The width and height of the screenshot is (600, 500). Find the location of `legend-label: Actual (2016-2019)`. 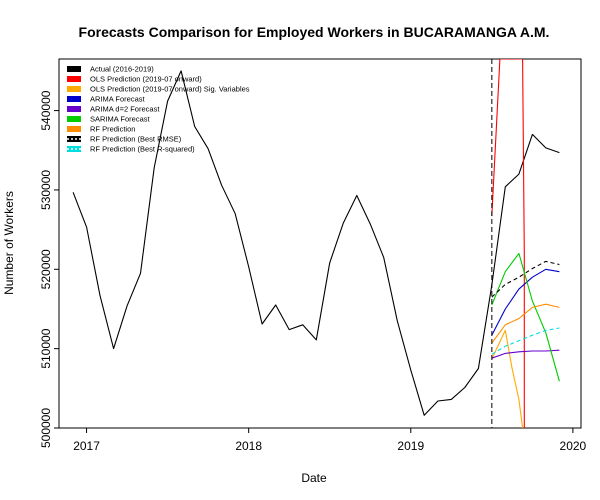

legend-label: Actual (2016-2019) is located at coordinates (122, 69).